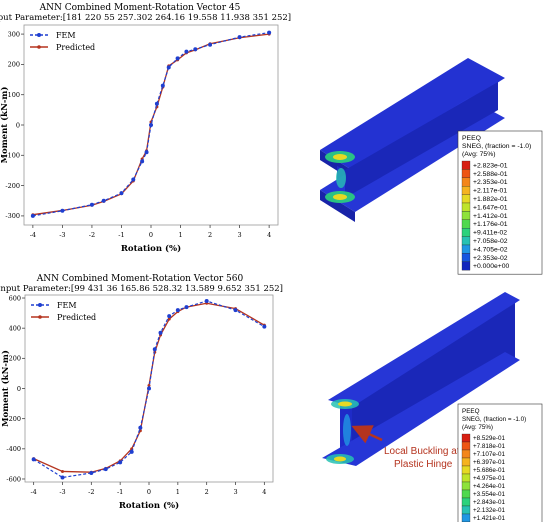 Image resolution: width=550 pixels, height=522 pixels. I want to click on legend-value: +2.588e-01, so click(490, 174).